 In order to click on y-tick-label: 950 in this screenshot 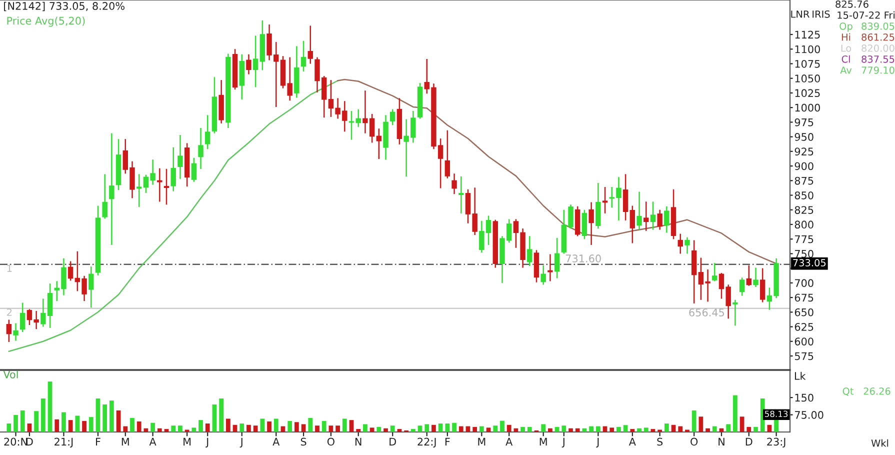, I will do `click(804, 137)`.